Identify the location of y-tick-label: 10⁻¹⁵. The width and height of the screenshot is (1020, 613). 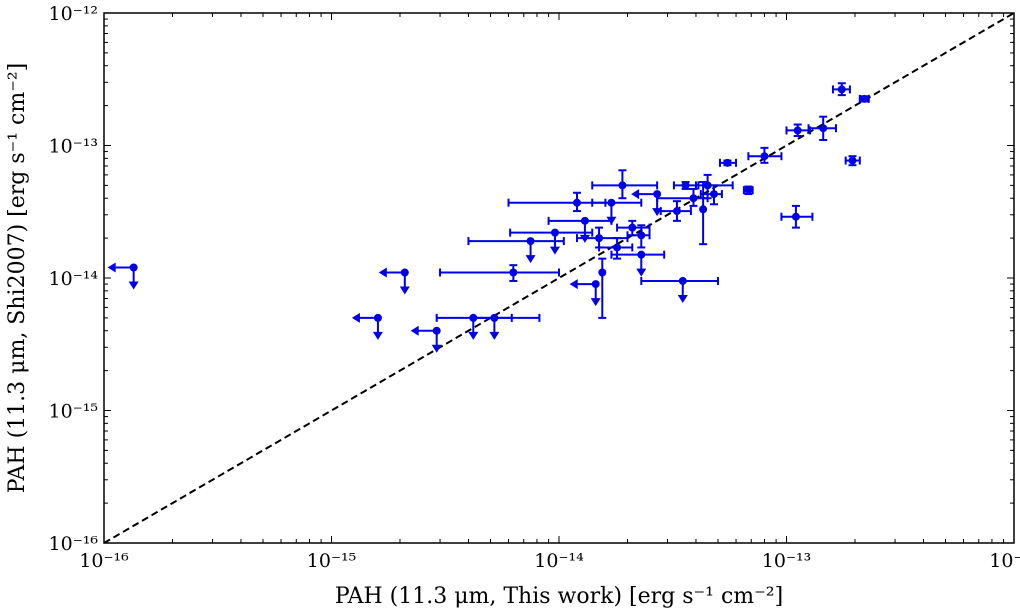
(73, 412).